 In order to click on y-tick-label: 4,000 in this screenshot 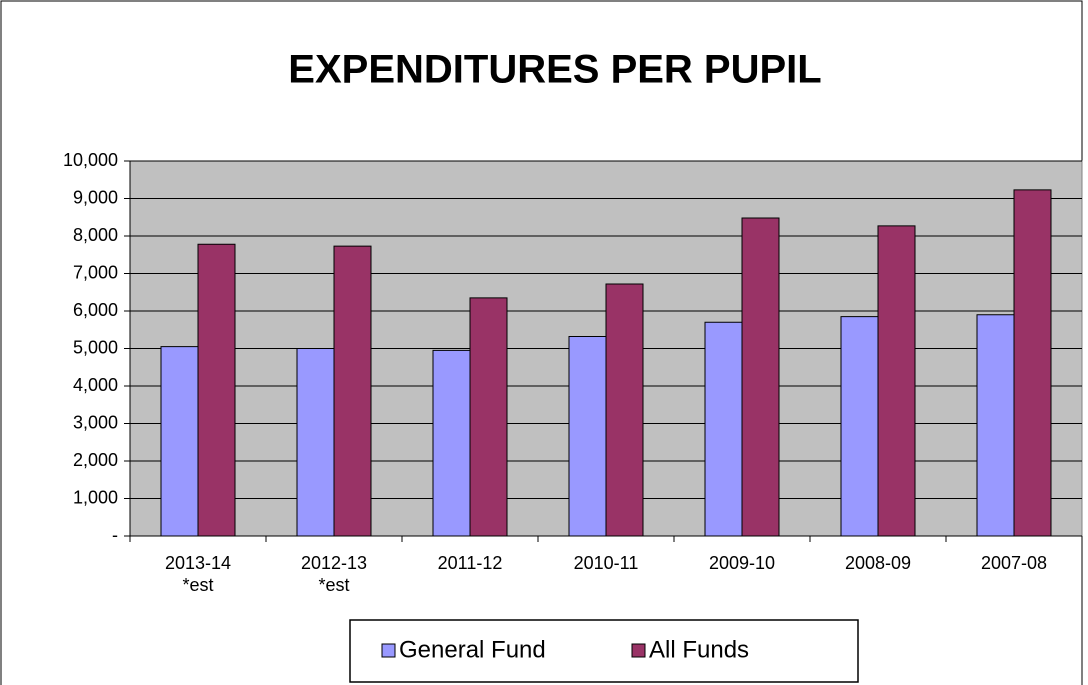, I will do `click(95, 385)`.